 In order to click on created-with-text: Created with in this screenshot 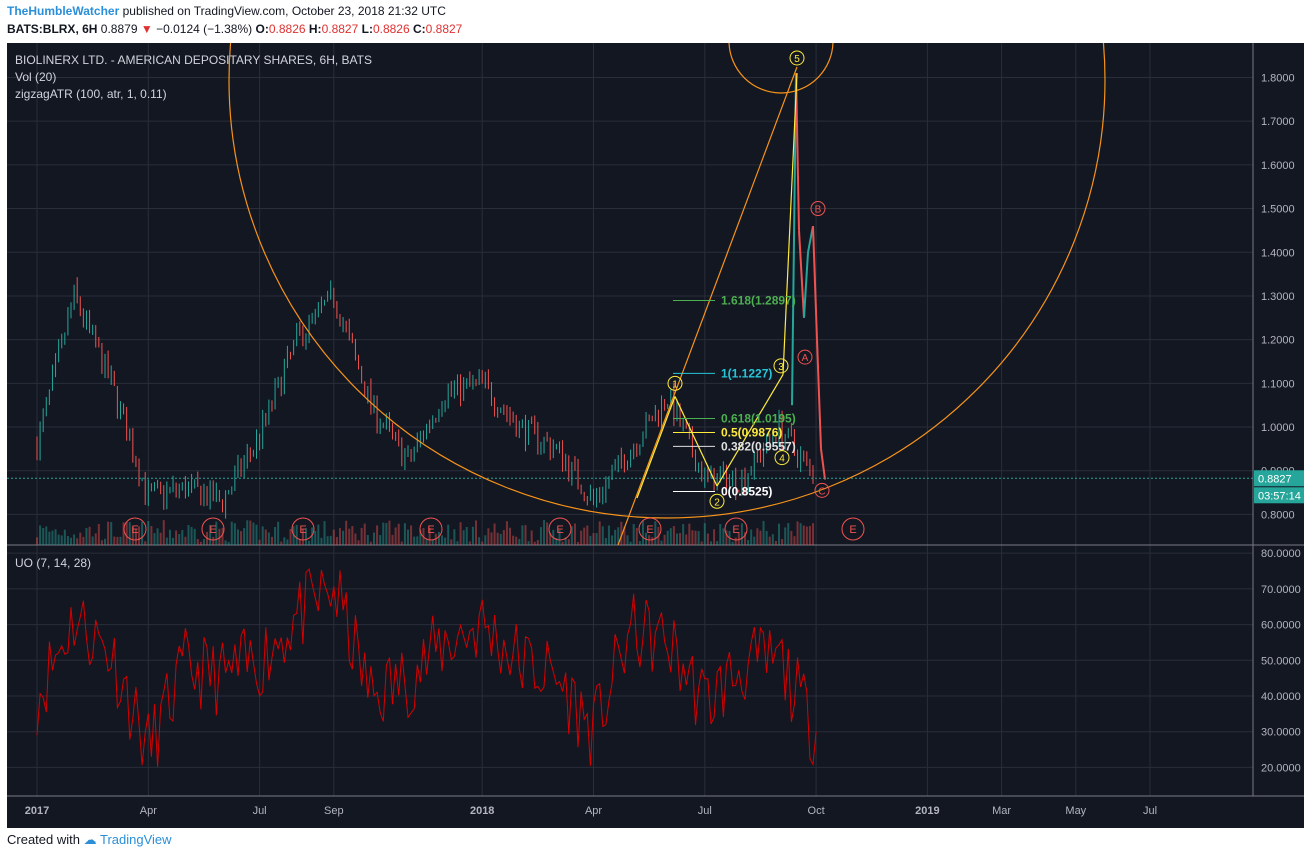, I will do `click(43, 839)`.